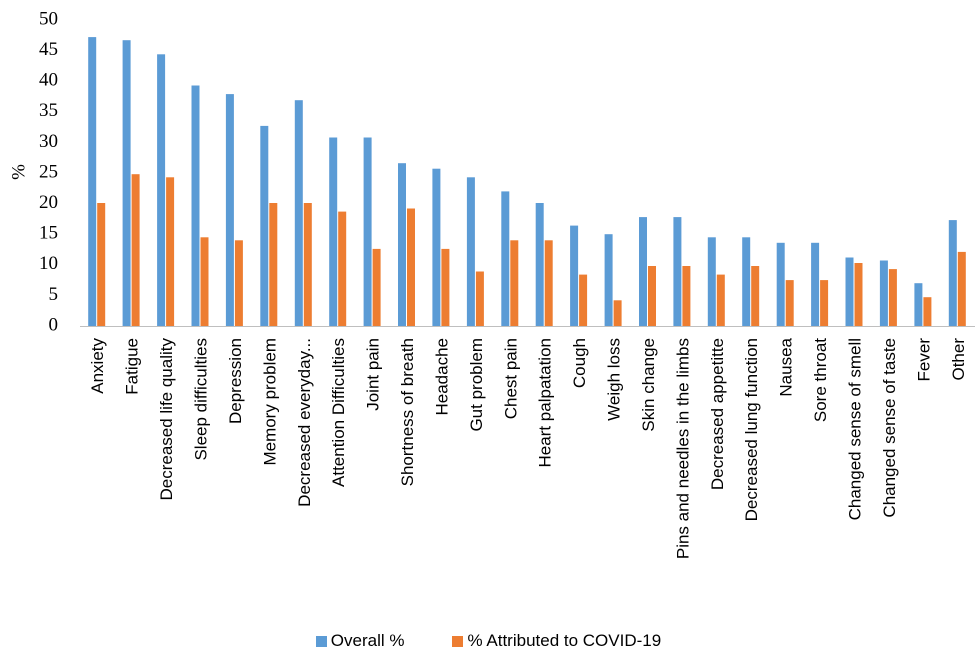 The width and height of the screenshot is (977, 659). What do you see at coordinates (407, 412) in the screenshot?
I see `x-tick-label: Shortness of breath` at bounding box center [407, 412].